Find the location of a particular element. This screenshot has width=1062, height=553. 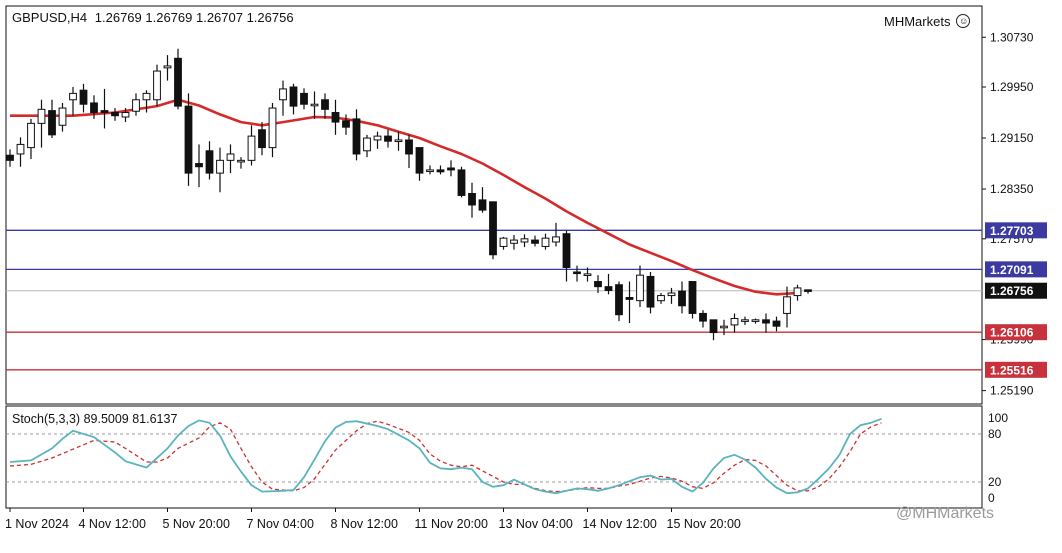

level-price-labels: 1.27703 1.27091 1.26756 1.26106 1.25516 is located at coordinates (1016, 300).